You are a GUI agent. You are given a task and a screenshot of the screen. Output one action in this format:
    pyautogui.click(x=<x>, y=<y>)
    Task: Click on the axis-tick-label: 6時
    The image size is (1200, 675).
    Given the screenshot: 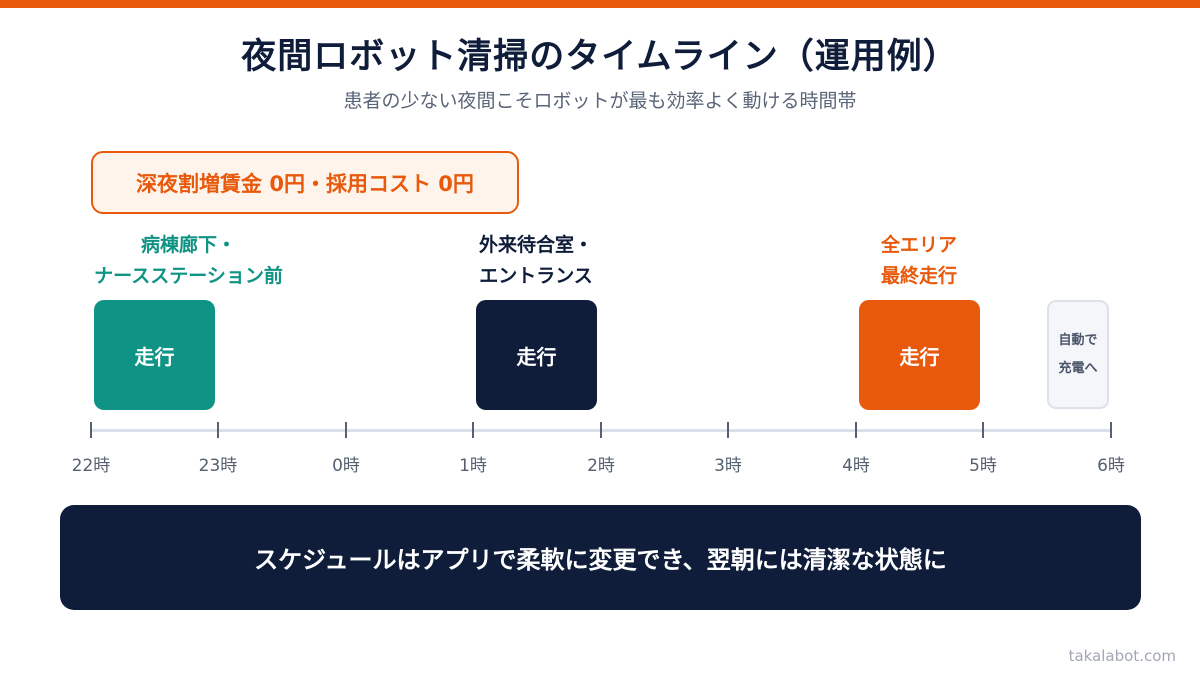 What is the action you would take?
    pyautogui.click(x=1111, y=466)
    